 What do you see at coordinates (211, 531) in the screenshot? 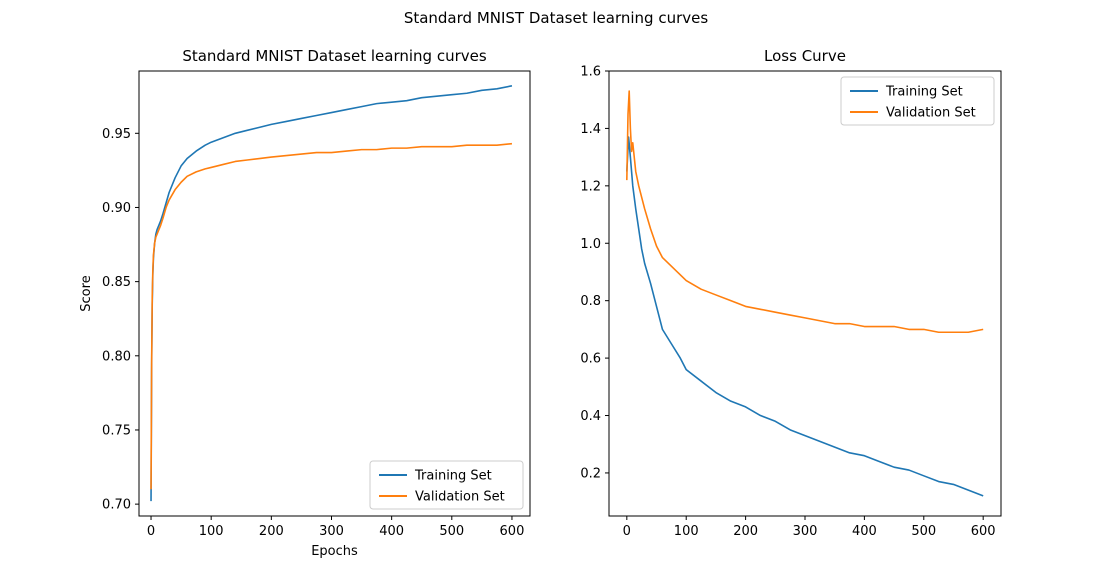
I see `score-x-tick-label: 100` at bounding box center [211, 531].